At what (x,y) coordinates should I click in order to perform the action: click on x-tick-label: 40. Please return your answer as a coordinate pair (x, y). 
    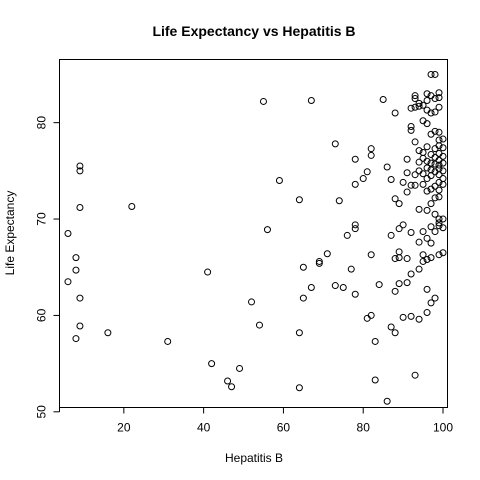
    Looking at the image, I should click on (204, 428).